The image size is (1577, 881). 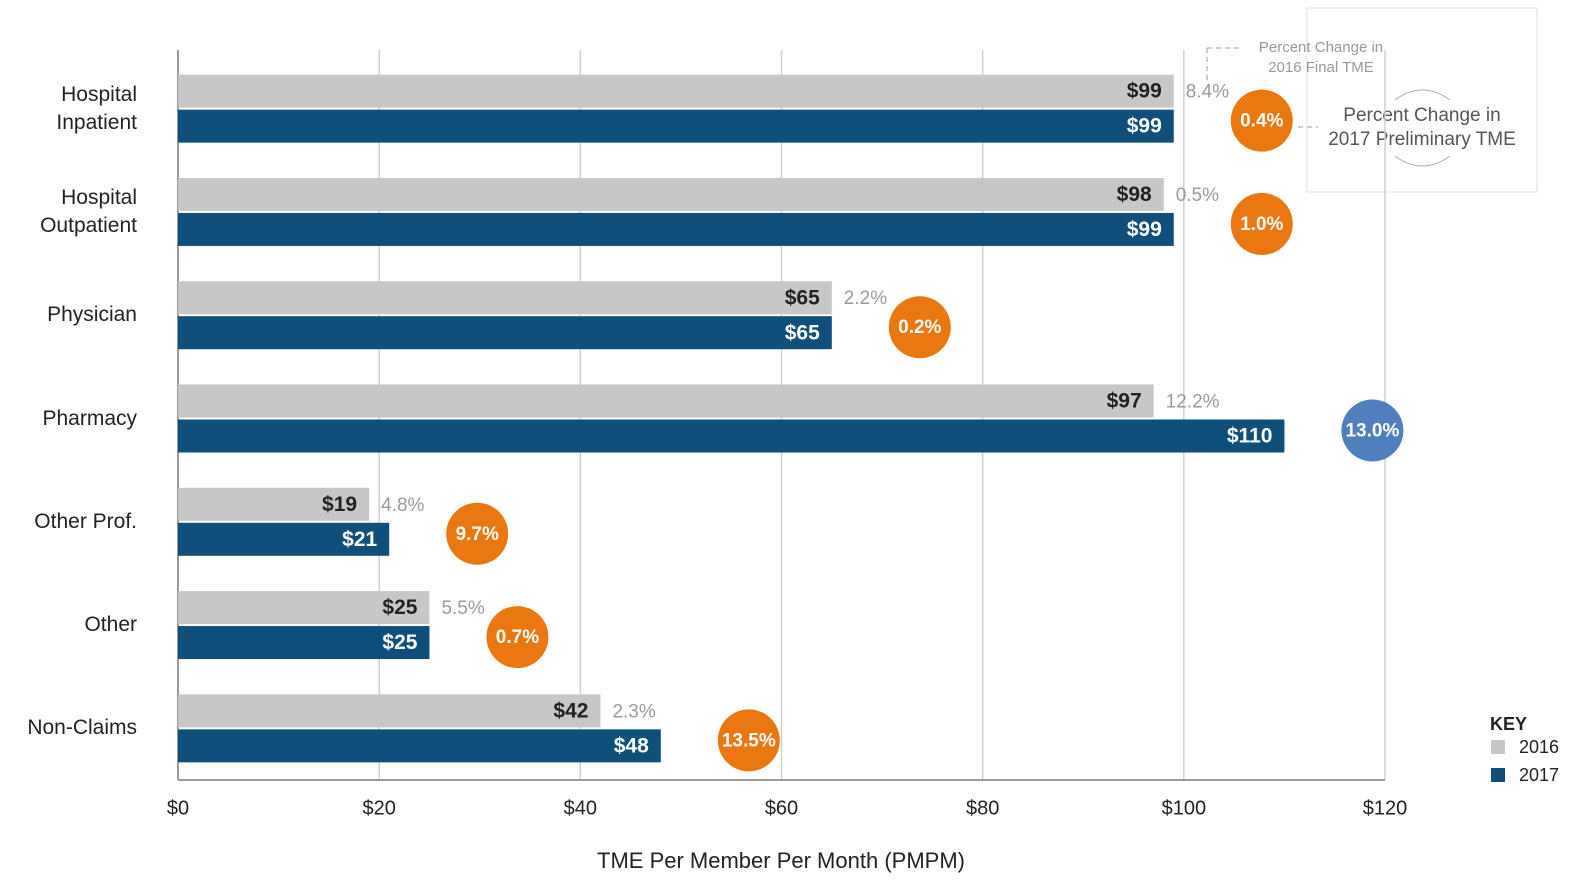 What do you see at coordinates (631, 745) in the screenshot?
I see `value-label: $48` at bounding box center [631, 745].